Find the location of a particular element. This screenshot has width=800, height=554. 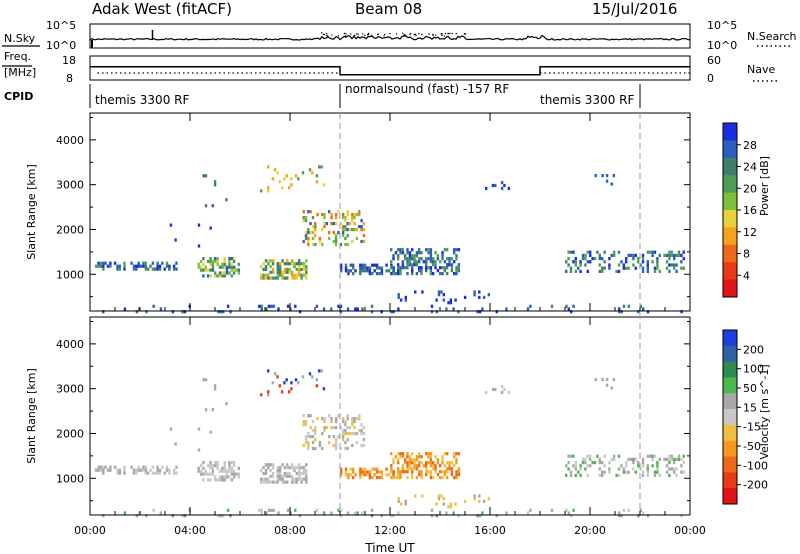

colorbar-tick-label: -100 is located at coordinates (755, 465).